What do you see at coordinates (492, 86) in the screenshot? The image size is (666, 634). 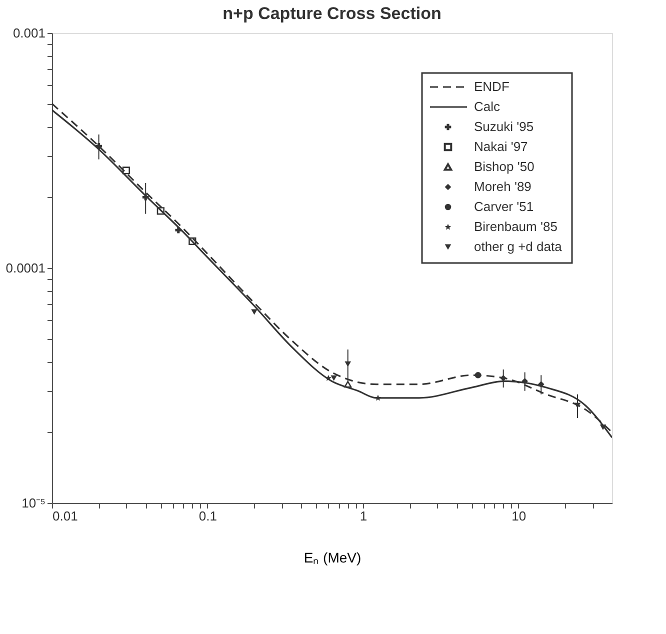 I see `legend-label: ENDF` at bounding box center [492, 86].